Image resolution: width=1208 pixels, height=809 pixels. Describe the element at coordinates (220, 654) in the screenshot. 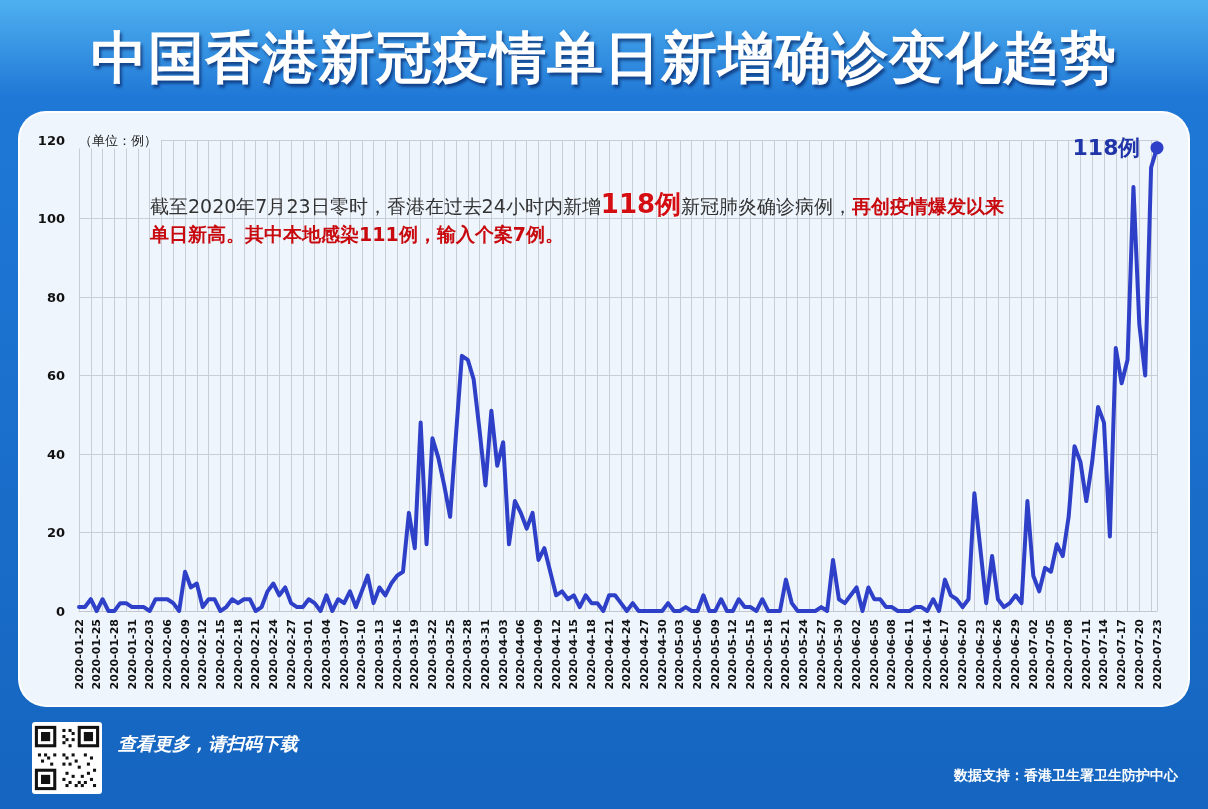

I see `x-tick-label: 2020-02-15` at that location.